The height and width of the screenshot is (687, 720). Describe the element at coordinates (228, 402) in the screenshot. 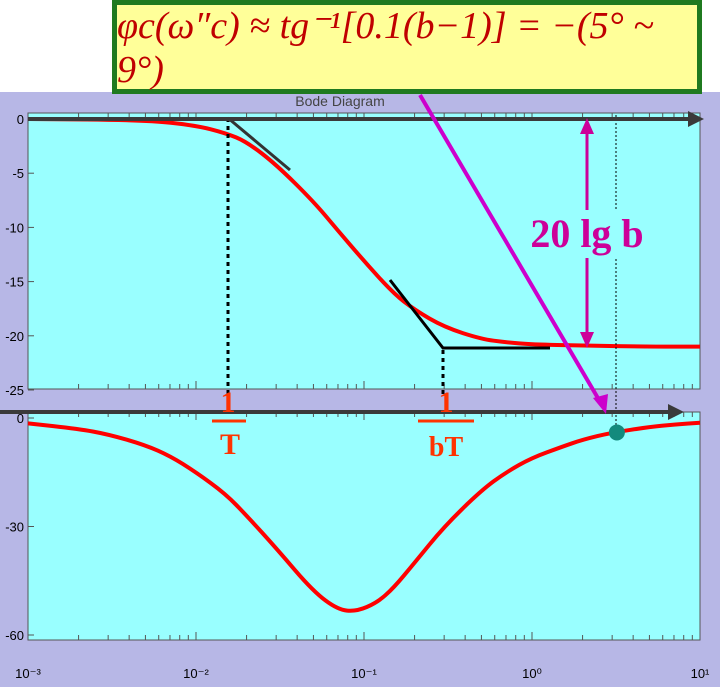

I see `label-T-numerator: 1` at that location.